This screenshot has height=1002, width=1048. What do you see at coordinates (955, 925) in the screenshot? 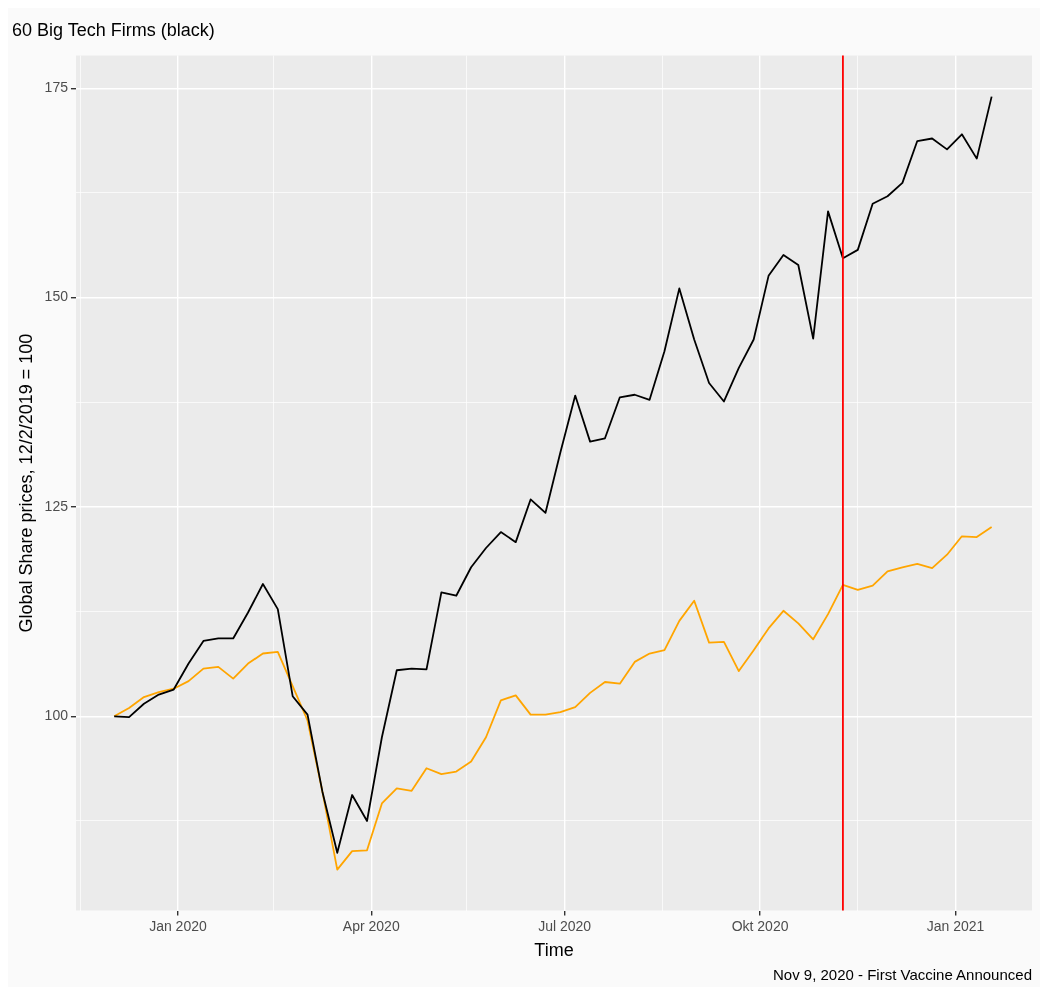
I see `x-tick-label: Jan 2021` at bounding box center [955, 925].